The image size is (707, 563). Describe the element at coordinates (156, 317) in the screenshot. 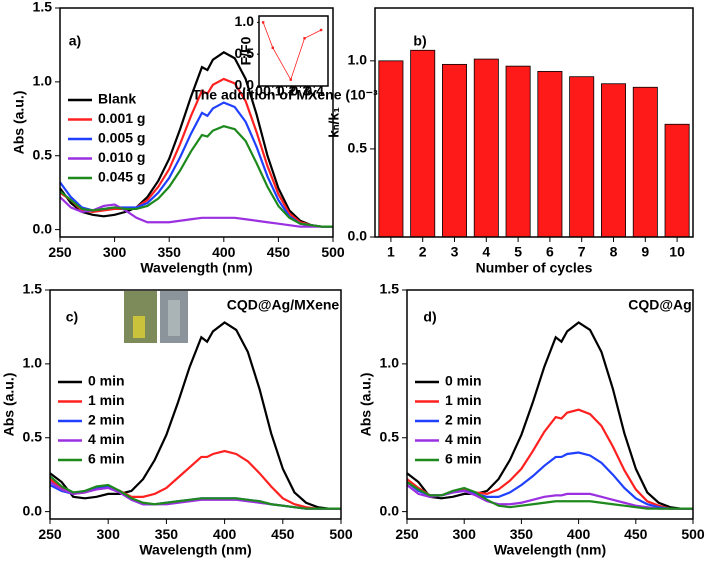

I see `cuvette-photos` at that location.